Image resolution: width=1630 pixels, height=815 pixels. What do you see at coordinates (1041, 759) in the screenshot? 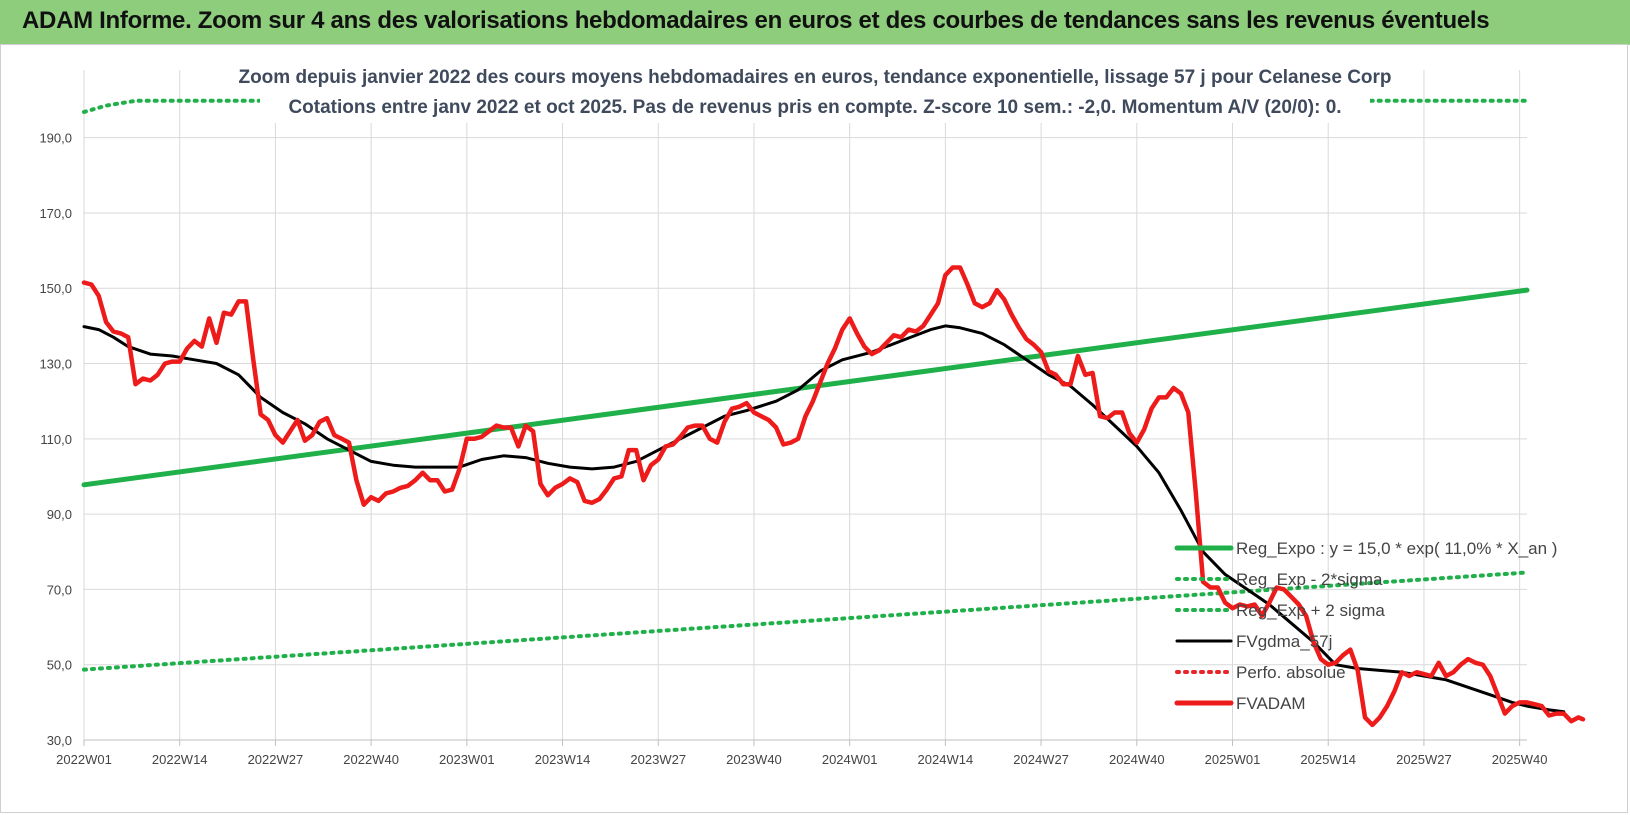
I see `x-tick-label: 2024W27` at bounding box center [1041, 759].